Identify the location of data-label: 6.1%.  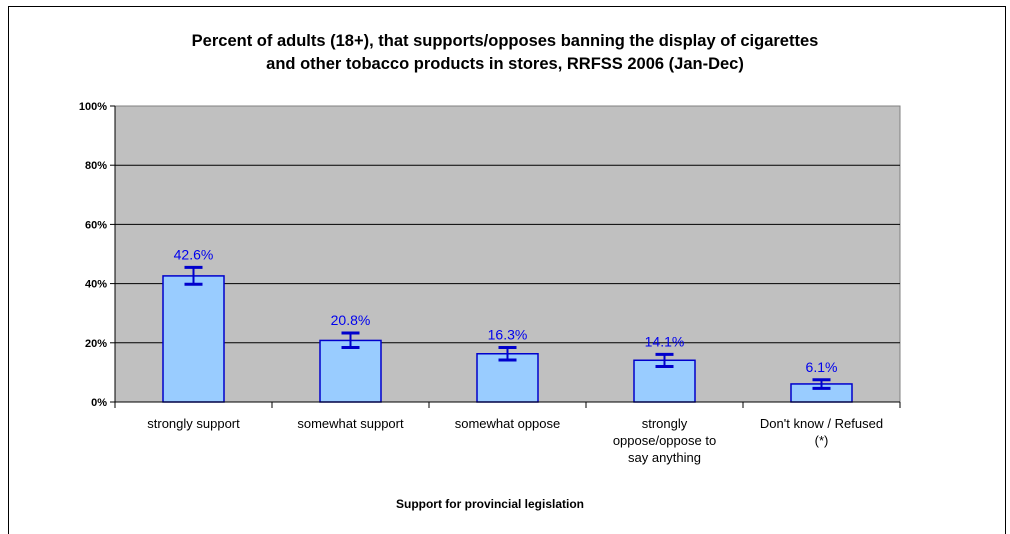
(822, 367).